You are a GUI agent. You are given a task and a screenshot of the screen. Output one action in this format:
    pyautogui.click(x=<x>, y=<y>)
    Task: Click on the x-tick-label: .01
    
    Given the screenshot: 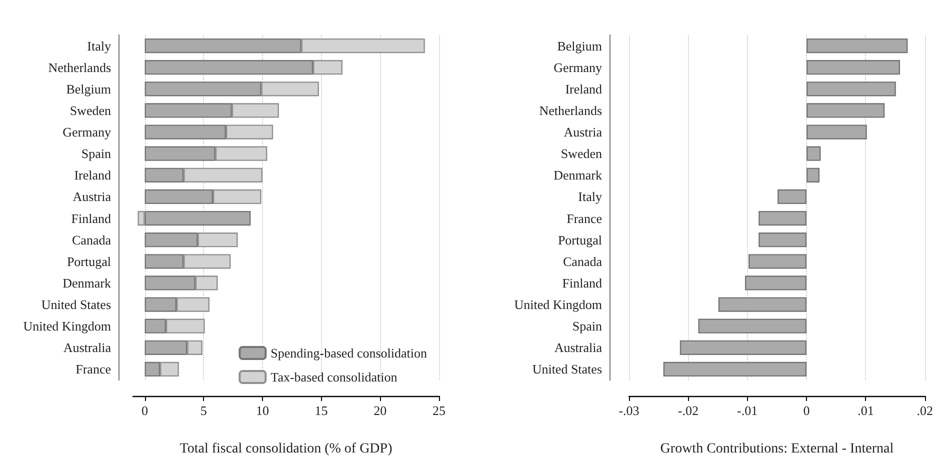 What is the action you would take?
    pyautogui.click(x=866, y=410)
    